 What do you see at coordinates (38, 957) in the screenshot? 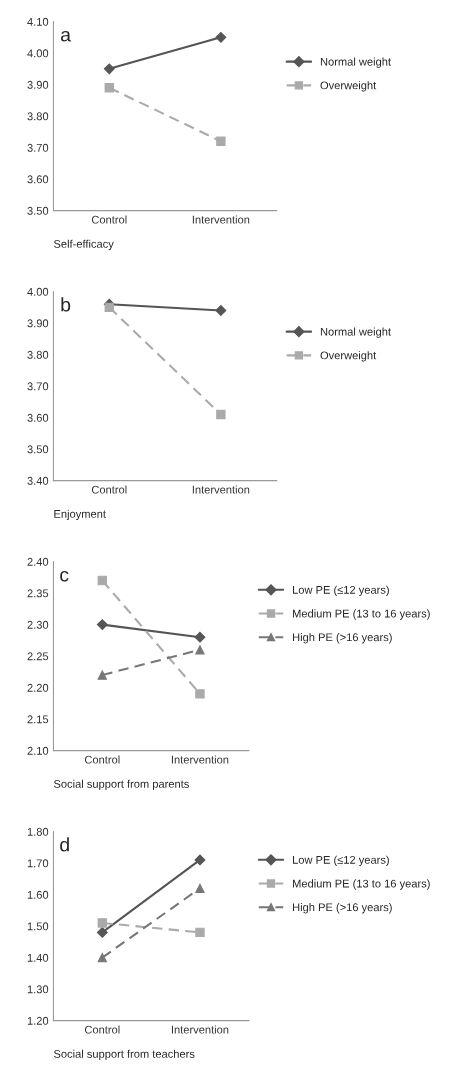
I see `y-tick-label: 1.40` at bounding box center [38, 957].